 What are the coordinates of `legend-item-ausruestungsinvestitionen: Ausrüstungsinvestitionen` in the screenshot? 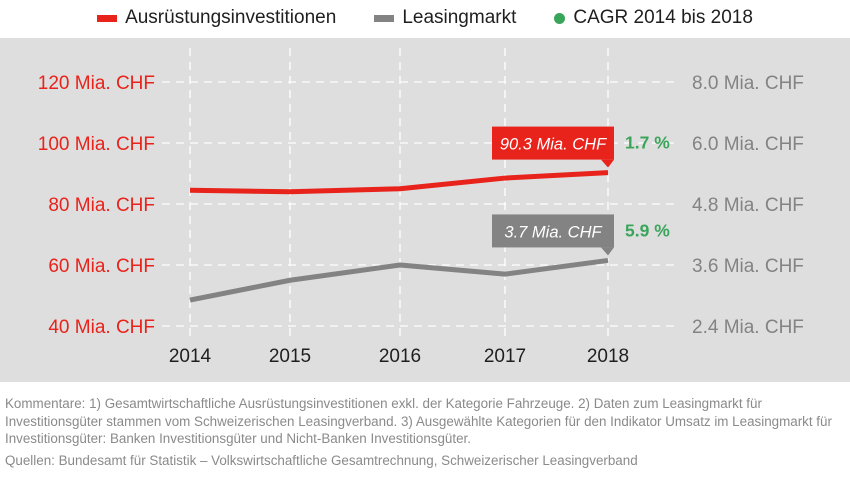 It's located at (216, 18).